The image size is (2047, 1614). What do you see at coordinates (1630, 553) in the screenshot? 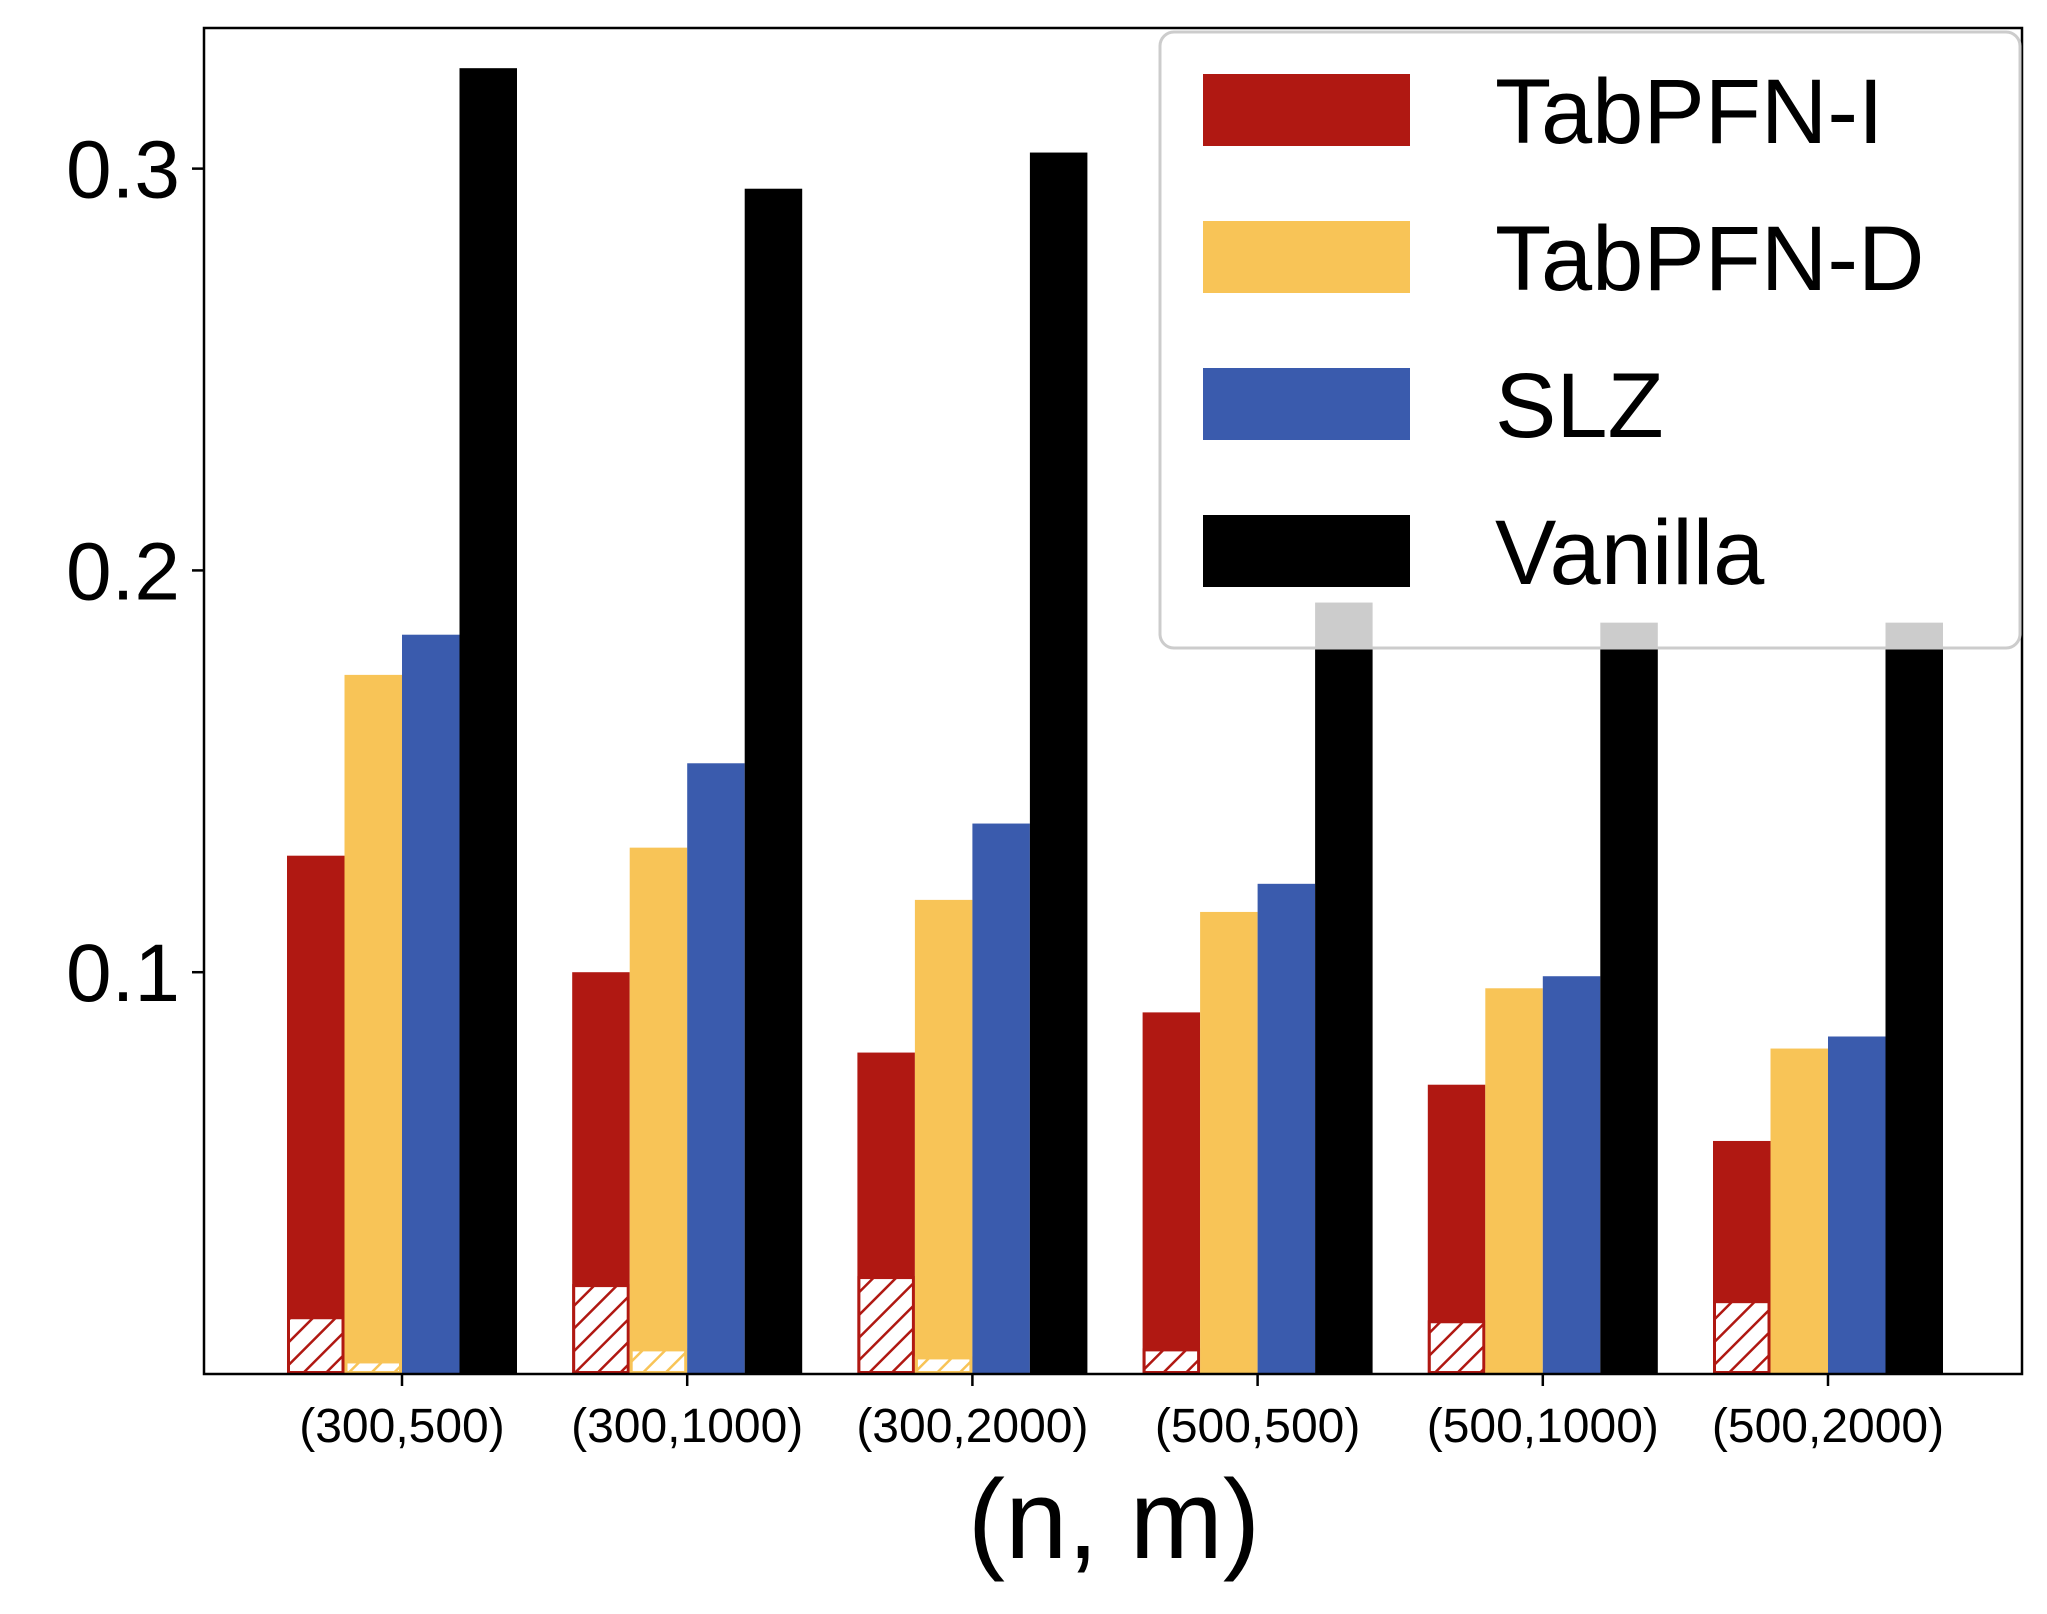
I see `legend-label-vanilla: Vanilla` at bounding box center [1630, 553].